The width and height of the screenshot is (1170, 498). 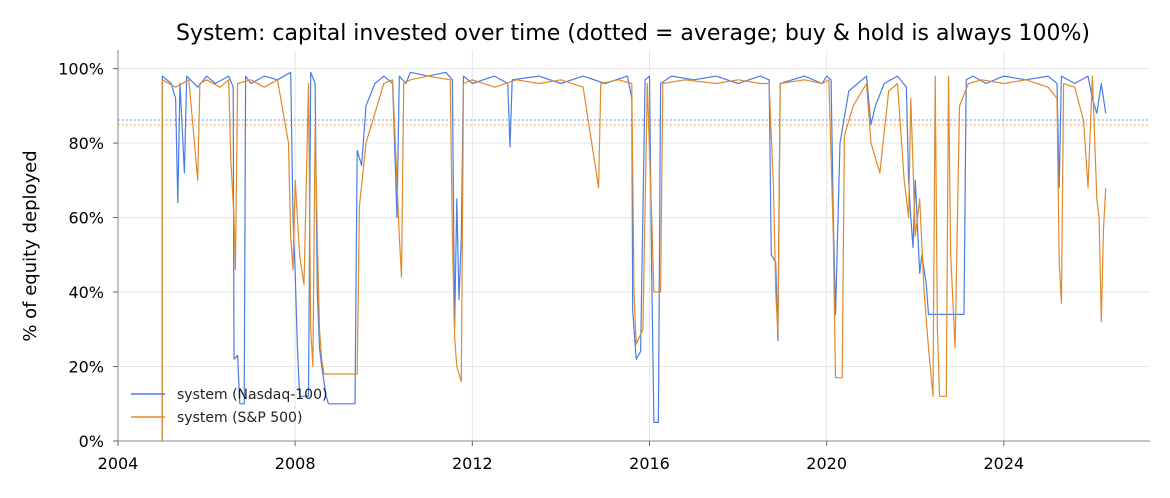 I want to click on x-tick-label: 2024, so click(x=1003, y=463).